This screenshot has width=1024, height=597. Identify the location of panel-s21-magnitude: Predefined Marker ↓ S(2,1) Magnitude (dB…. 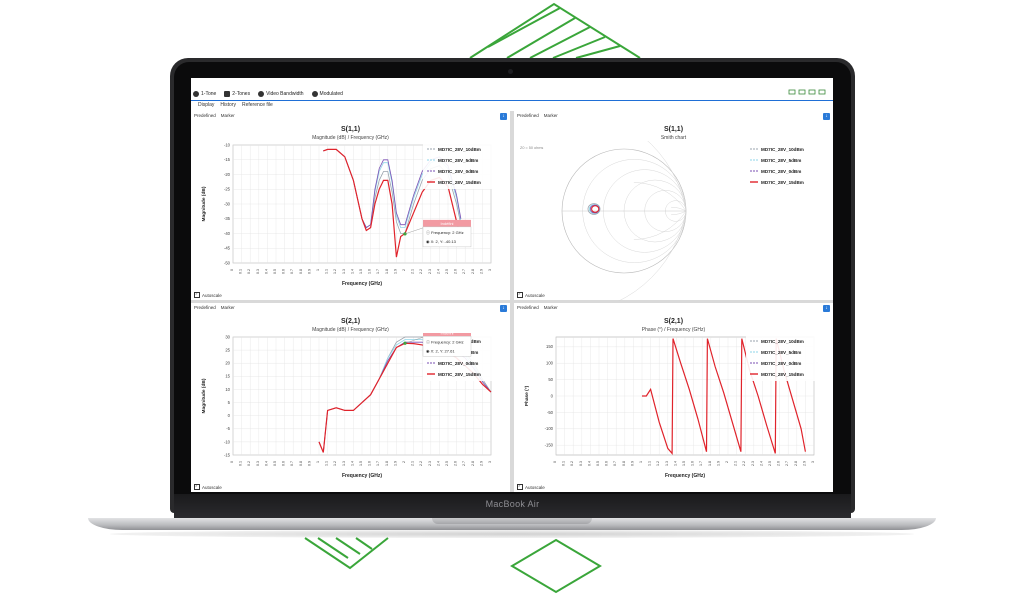
(350, 397).